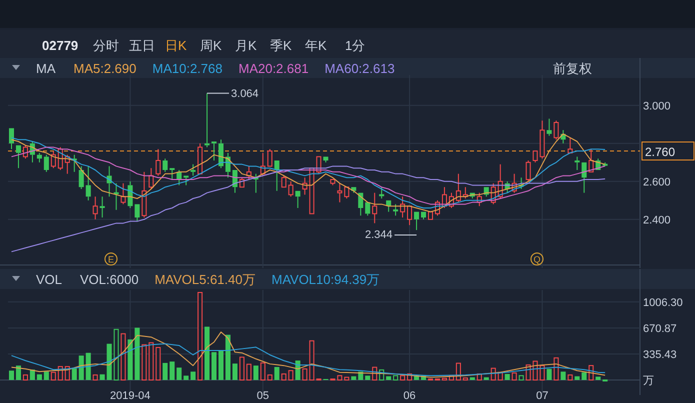  What do you see at coordinates (660, 152) in the screenshot?
I see `ref-line-label: 2.760` at bounding box center [660, 152].